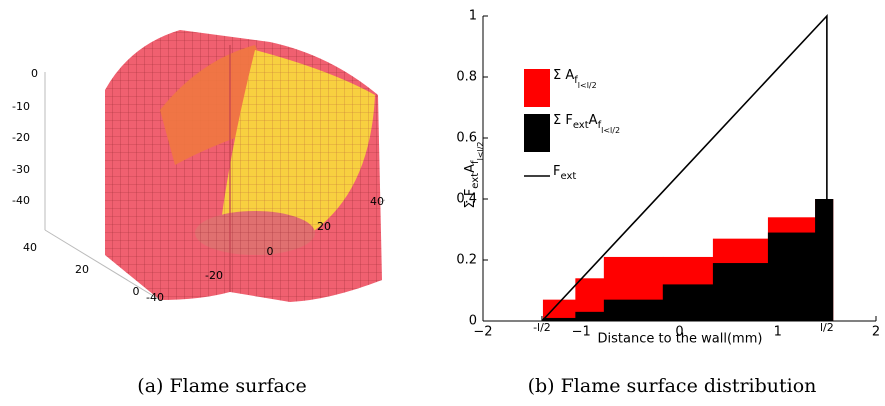 The image size is (885, 406). What do you see at coordinates (480, 150) in the screenshot?
I see `y-axis-label-part: l<l/2` at bounding box center [480, 150].